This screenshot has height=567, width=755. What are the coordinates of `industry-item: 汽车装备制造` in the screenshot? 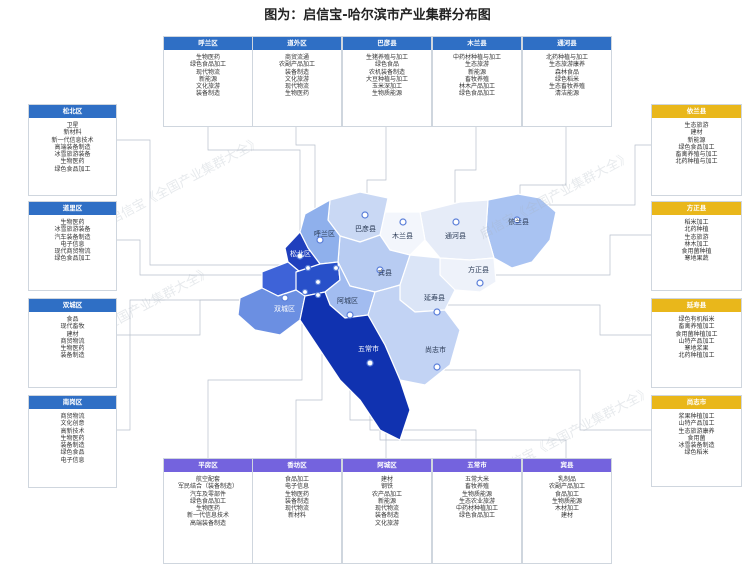 It's located at (72, 237).